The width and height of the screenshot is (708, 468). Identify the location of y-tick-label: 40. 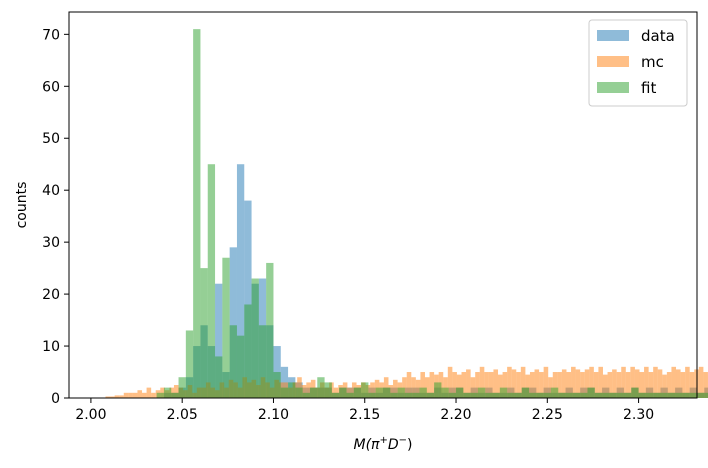
(51, 191).